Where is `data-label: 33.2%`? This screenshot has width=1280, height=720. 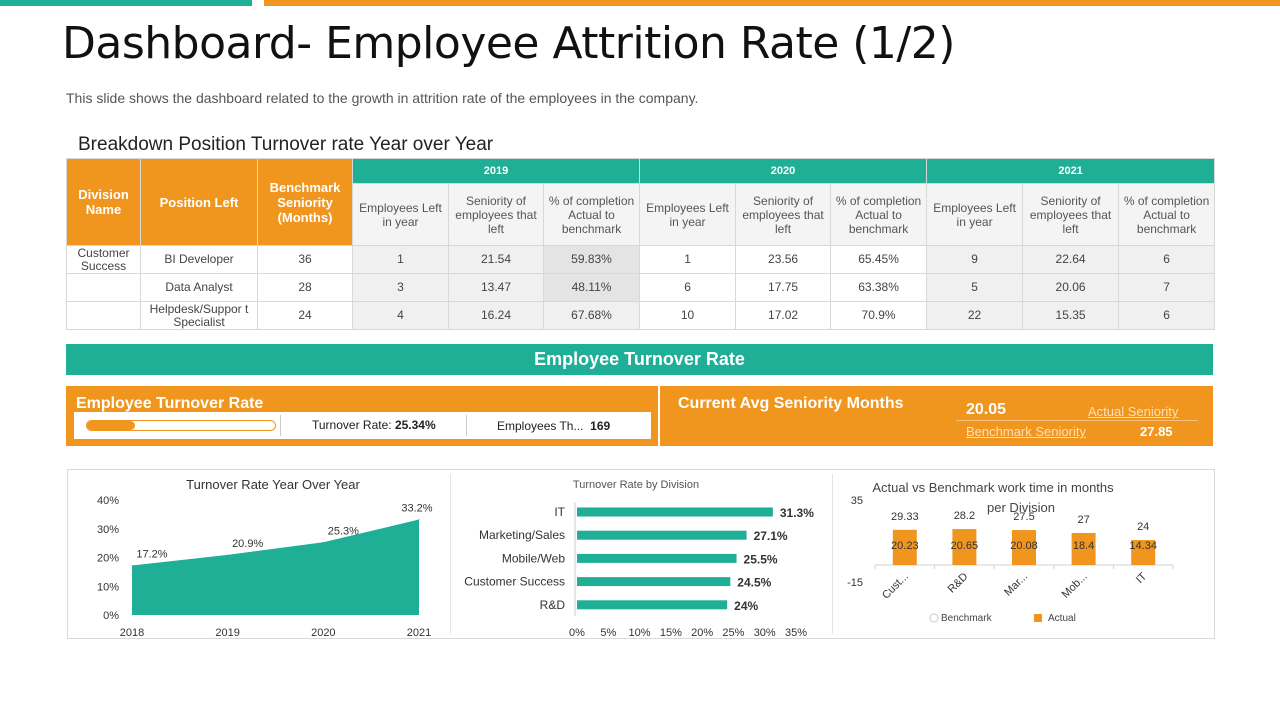 data-label: 33.2% is located at coordinates (416, 509).